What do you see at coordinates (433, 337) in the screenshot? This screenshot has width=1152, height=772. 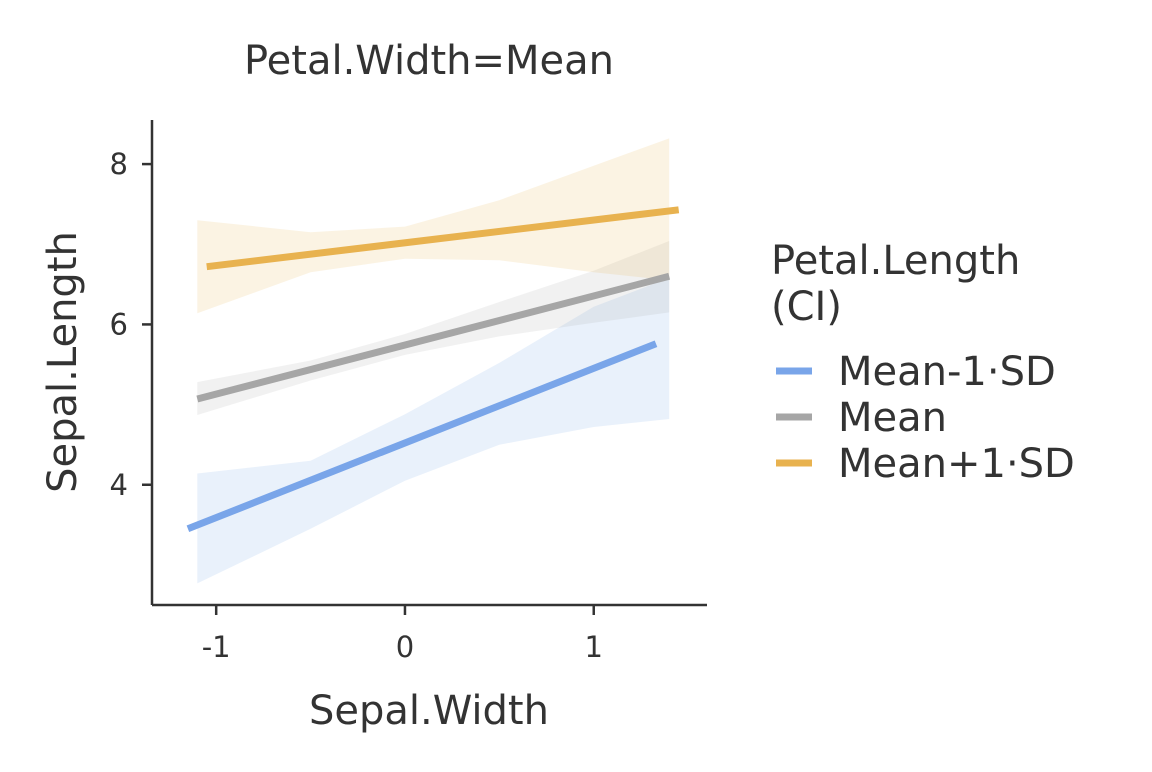 I see `series-line-mean` at bounding box center [433, 337].